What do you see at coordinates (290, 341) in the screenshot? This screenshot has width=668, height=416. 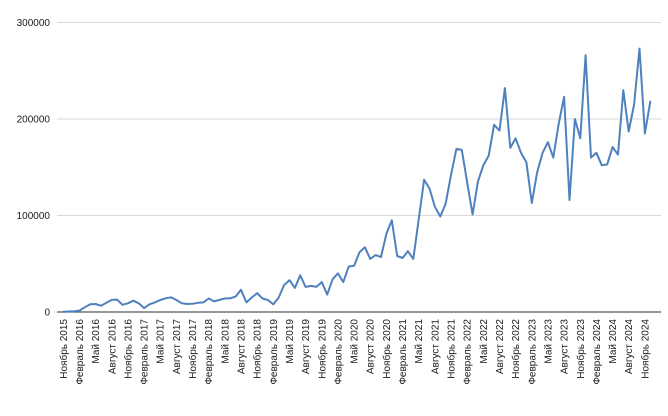 I see `x-axis-label: Май 2019` at bounding box center [290, 341].